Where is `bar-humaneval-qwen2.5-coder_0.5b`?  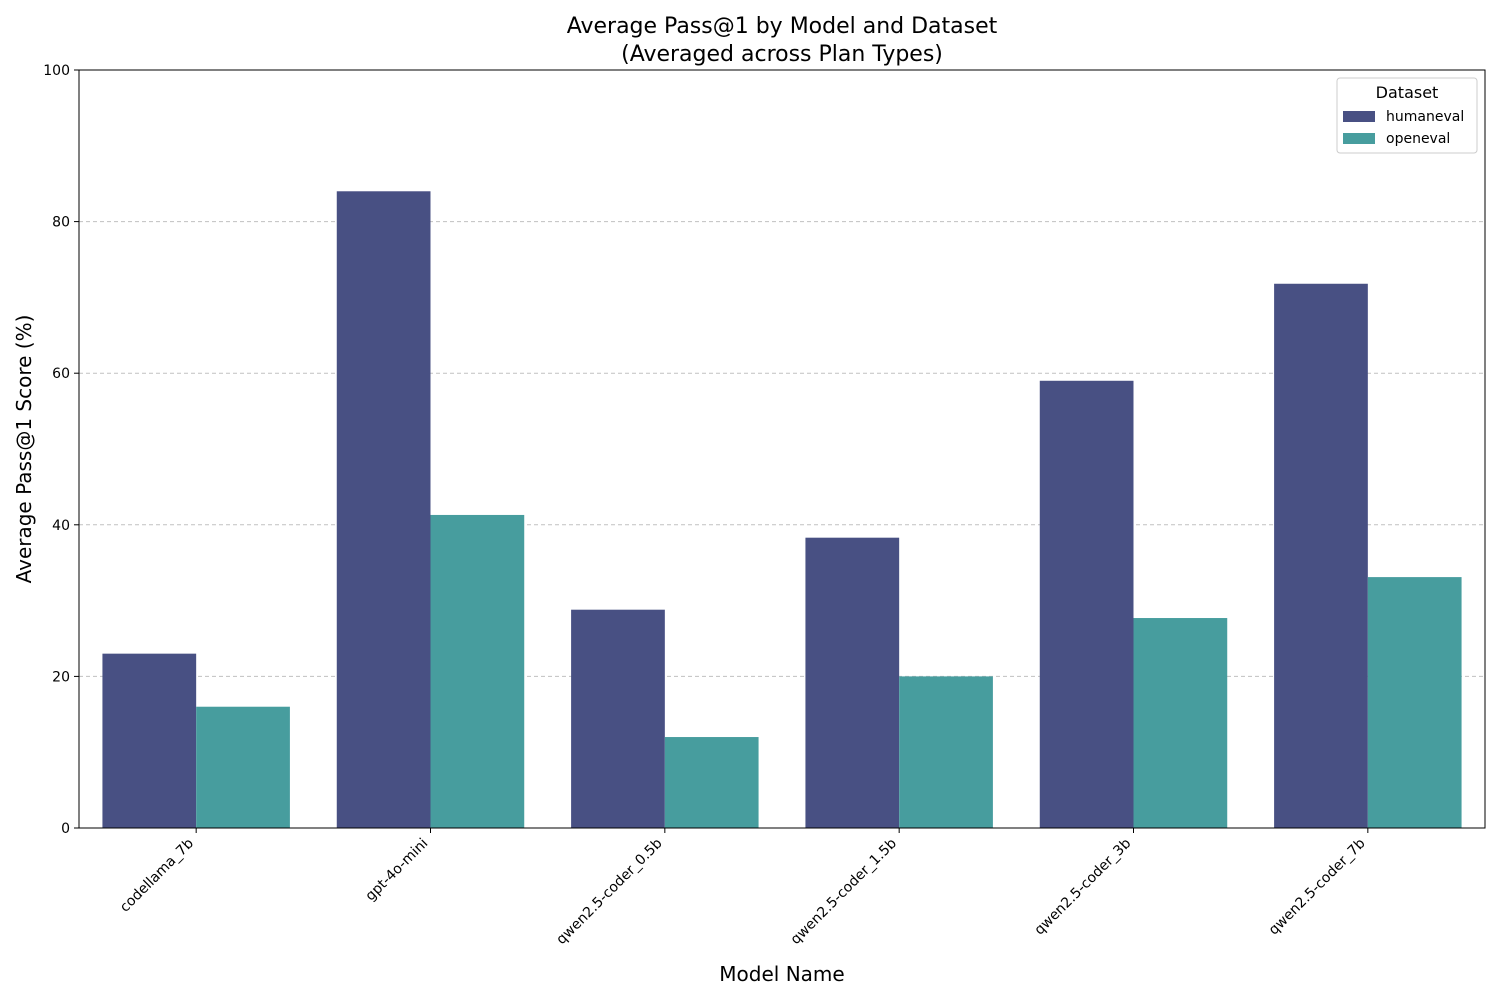 bar-humaneval-qwen2.5-coder_0.5b is located at coordinates (618, 718).